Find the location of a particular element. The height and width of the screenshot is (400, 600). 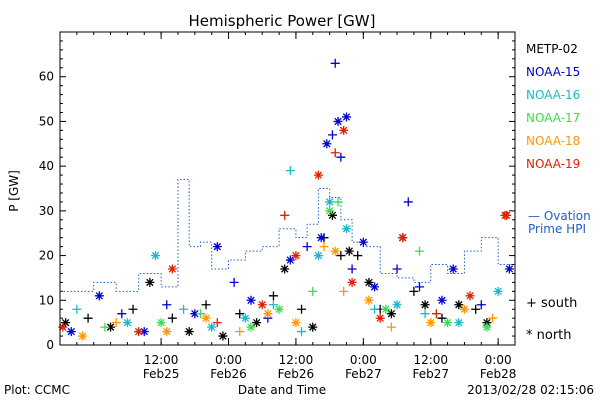

x-axis-label: Date and Time is located at coordinates (282, 390).